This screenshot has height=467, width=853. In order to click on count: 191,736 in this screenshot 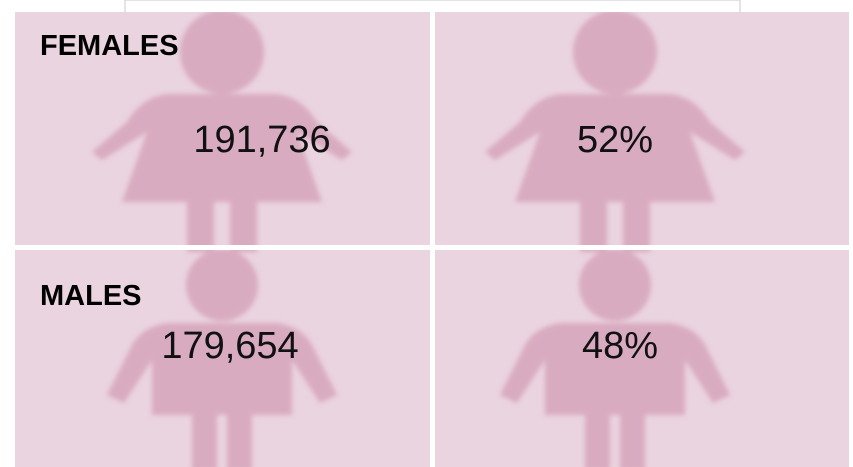, I will do `click(261, 140)`.